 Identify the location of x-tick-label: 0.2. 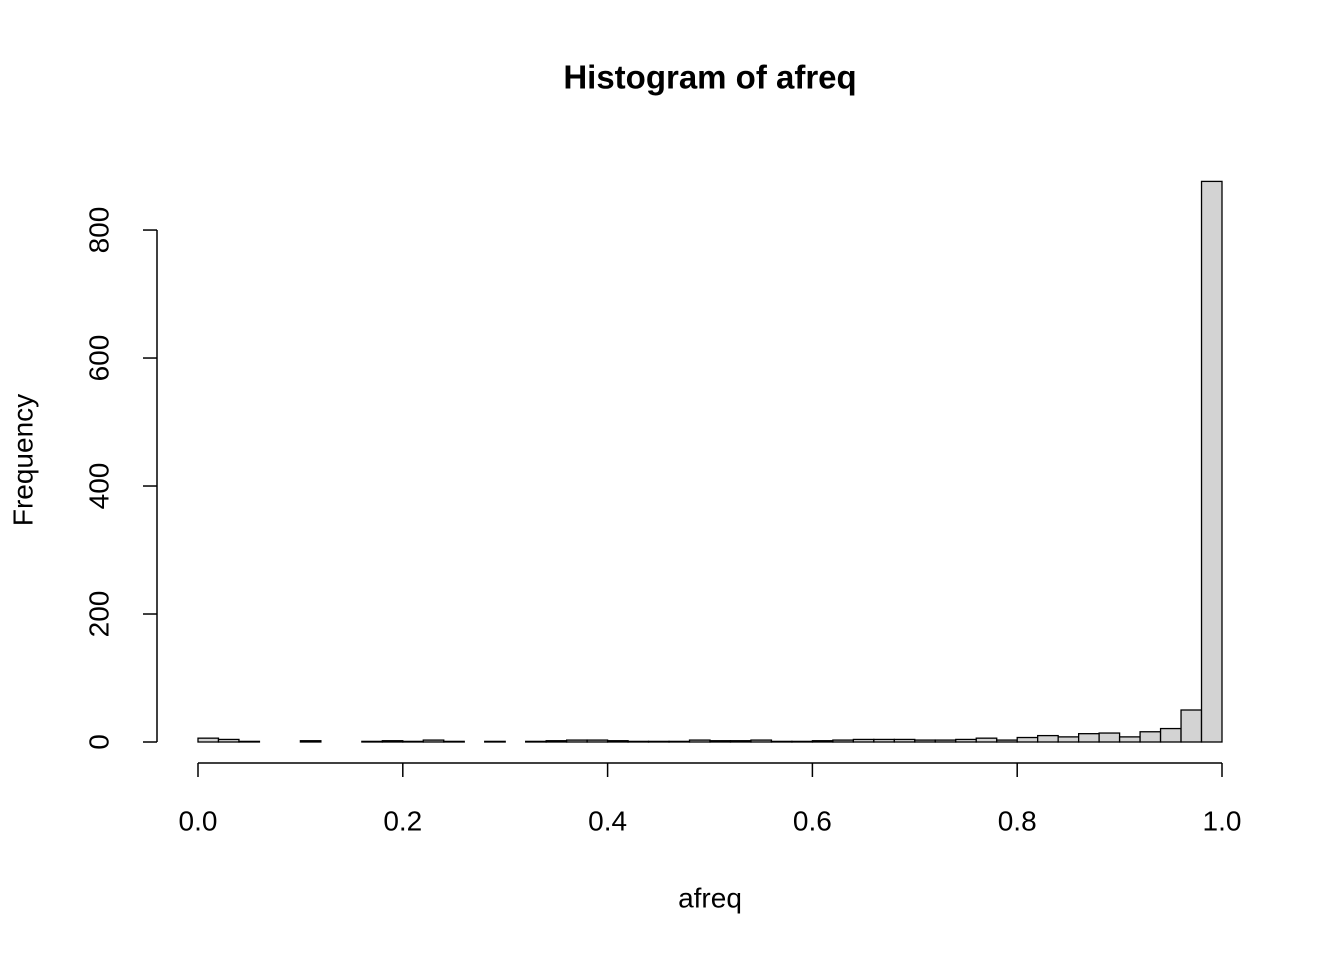
(402, 820).